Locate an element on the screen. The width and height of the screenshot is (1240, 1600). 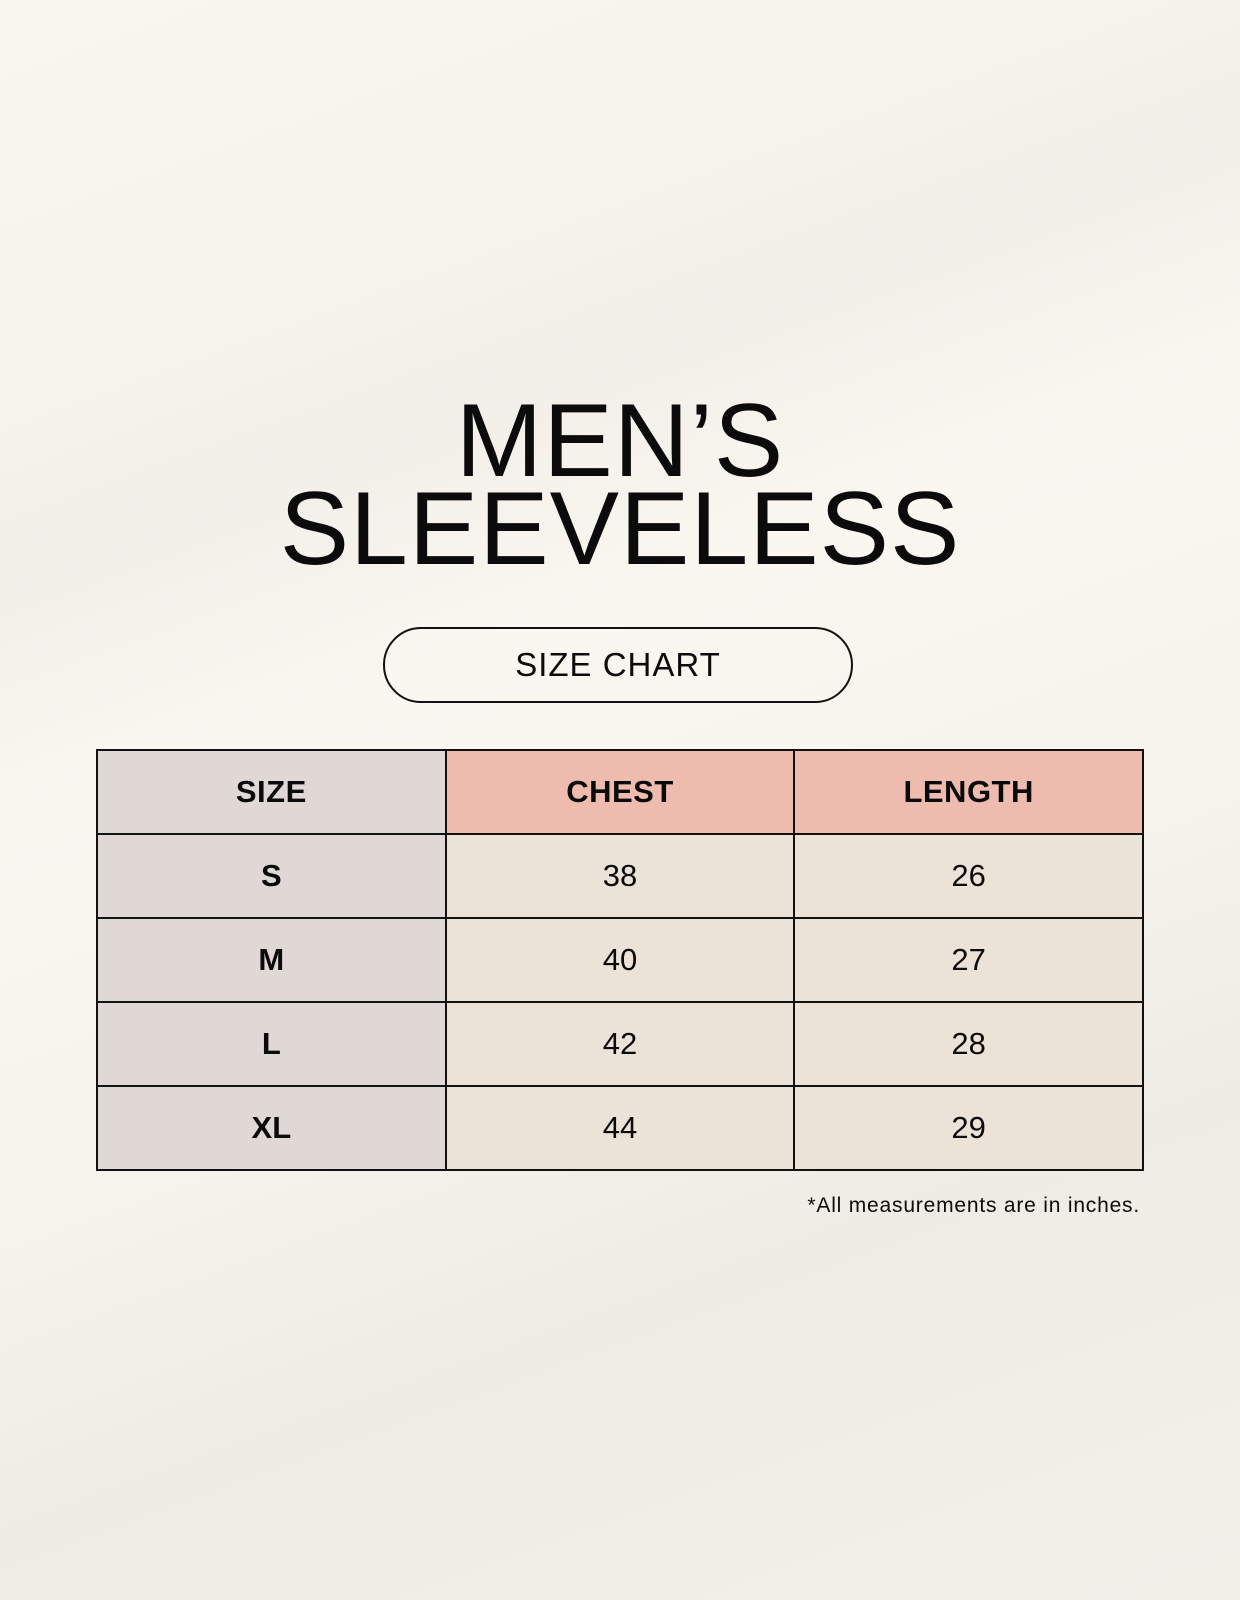
header-chest: CHEST is located at coordinates (620, 792).